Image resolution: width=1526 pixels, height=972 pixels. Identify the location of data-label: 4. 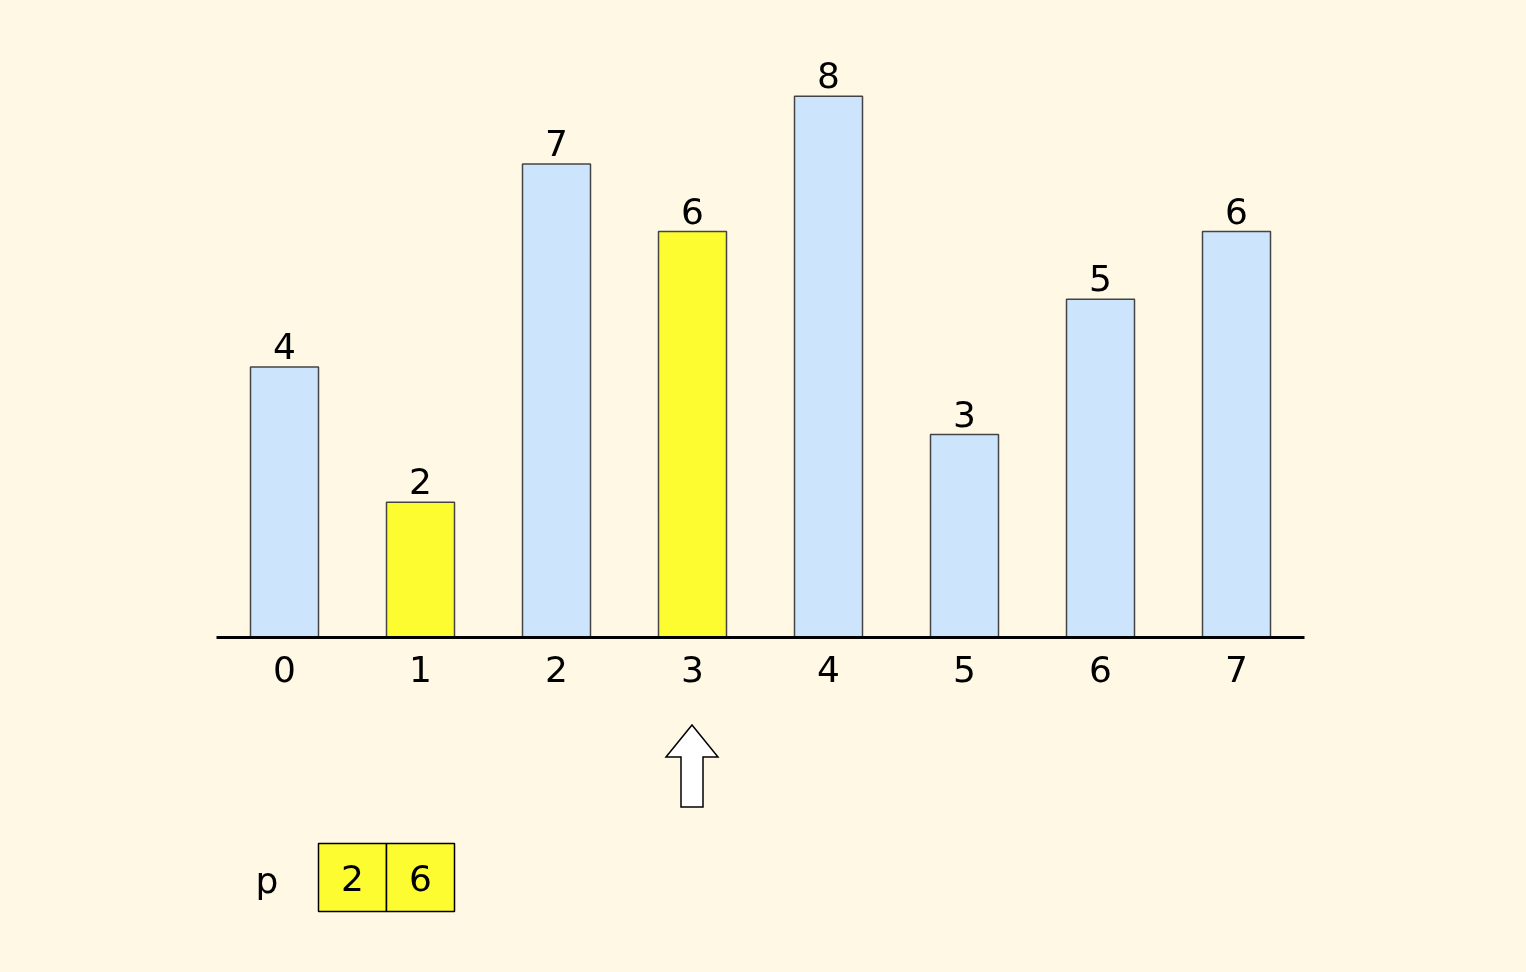
(284, 346).